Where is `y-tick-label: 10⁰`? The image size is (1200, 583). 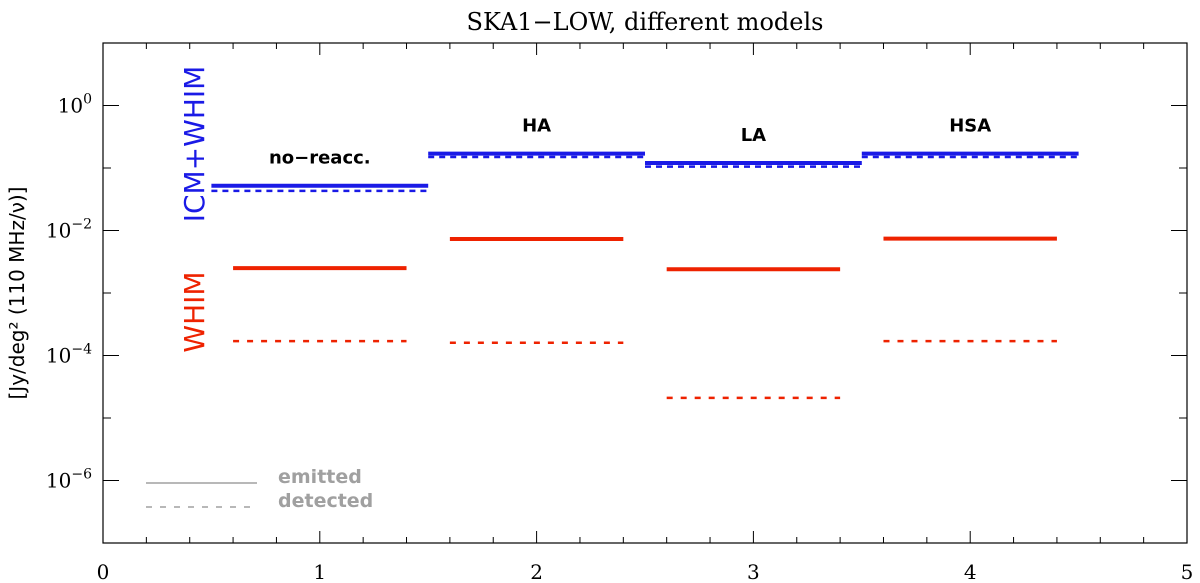 y-tick-label: 10⁰ is located at coordinates (75, 105).